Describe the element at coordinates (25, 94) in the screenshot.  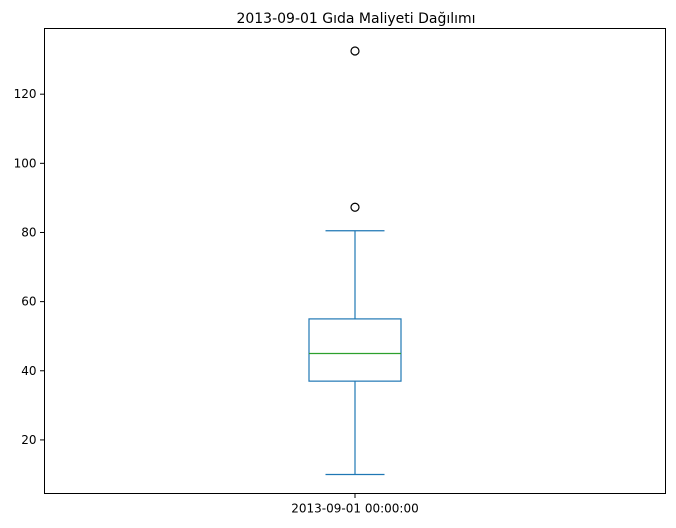
I see `y-tick-label: 120` at that location.